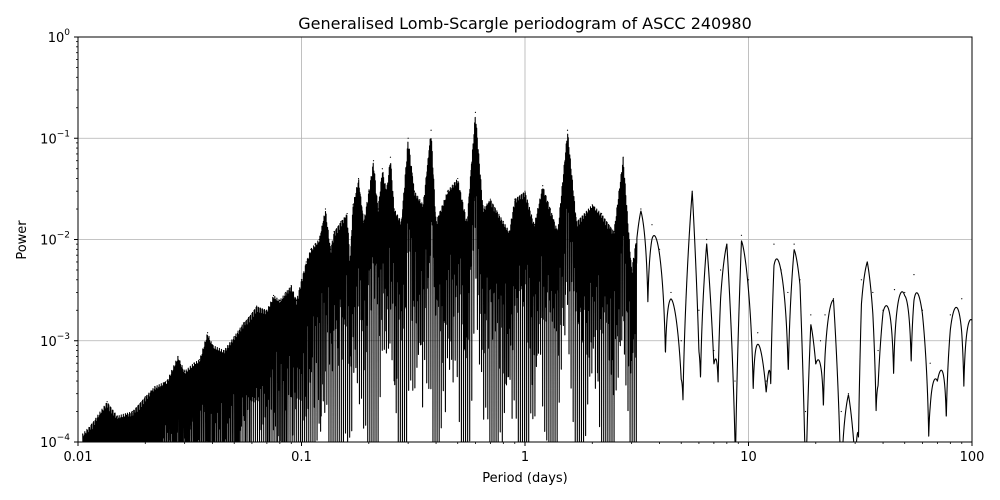 Image resolution: width=1000 pixels, height=500 pixels. Describe the element at coordinates (748, 457) in the screenshot. I see `x-tick-label: 10` at that location.